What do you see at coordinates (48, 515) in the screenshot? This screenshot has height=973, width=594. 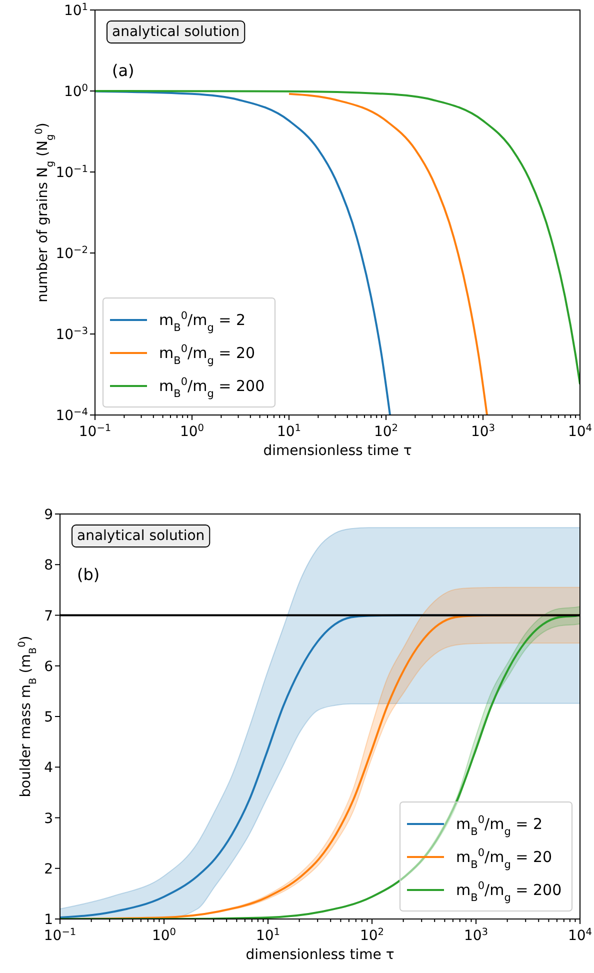 I see `y-tick-label: 9` at bounding box center [48, 515].